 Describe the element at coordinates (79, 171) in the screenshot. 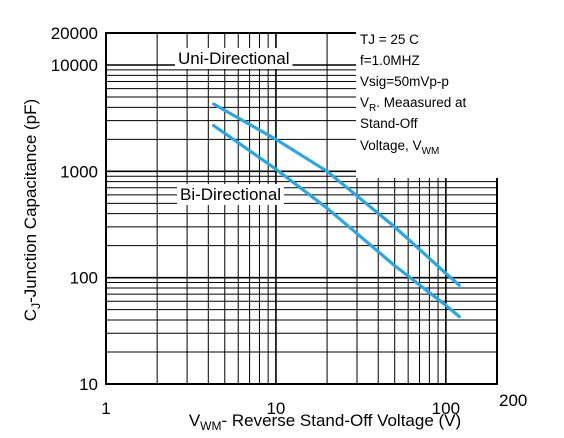

I see `y-tick-label: 1000` at that location.